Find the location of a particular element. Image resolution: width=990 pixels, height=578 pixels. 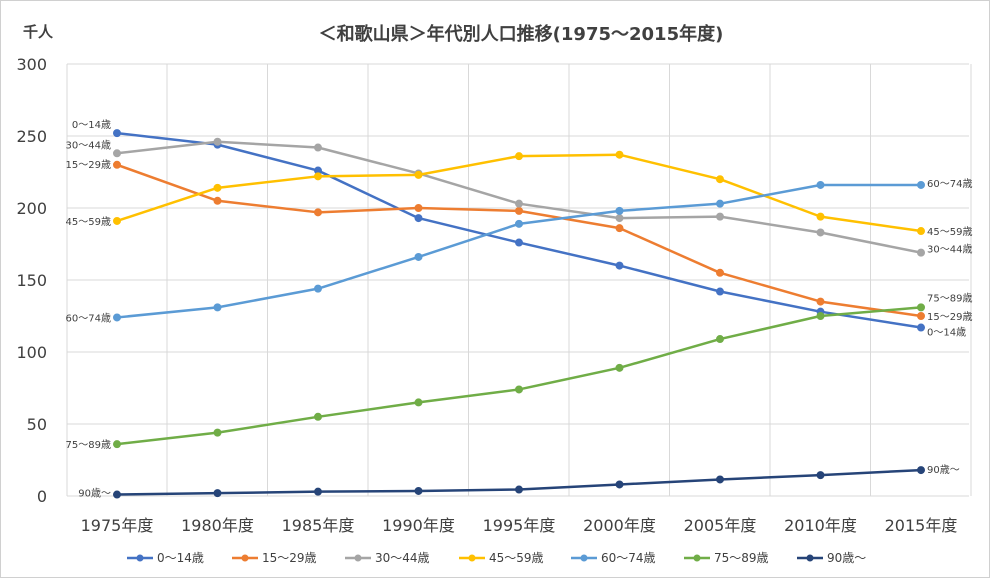

legend-label: 30～44歳 is located at coordinates (402, 558).